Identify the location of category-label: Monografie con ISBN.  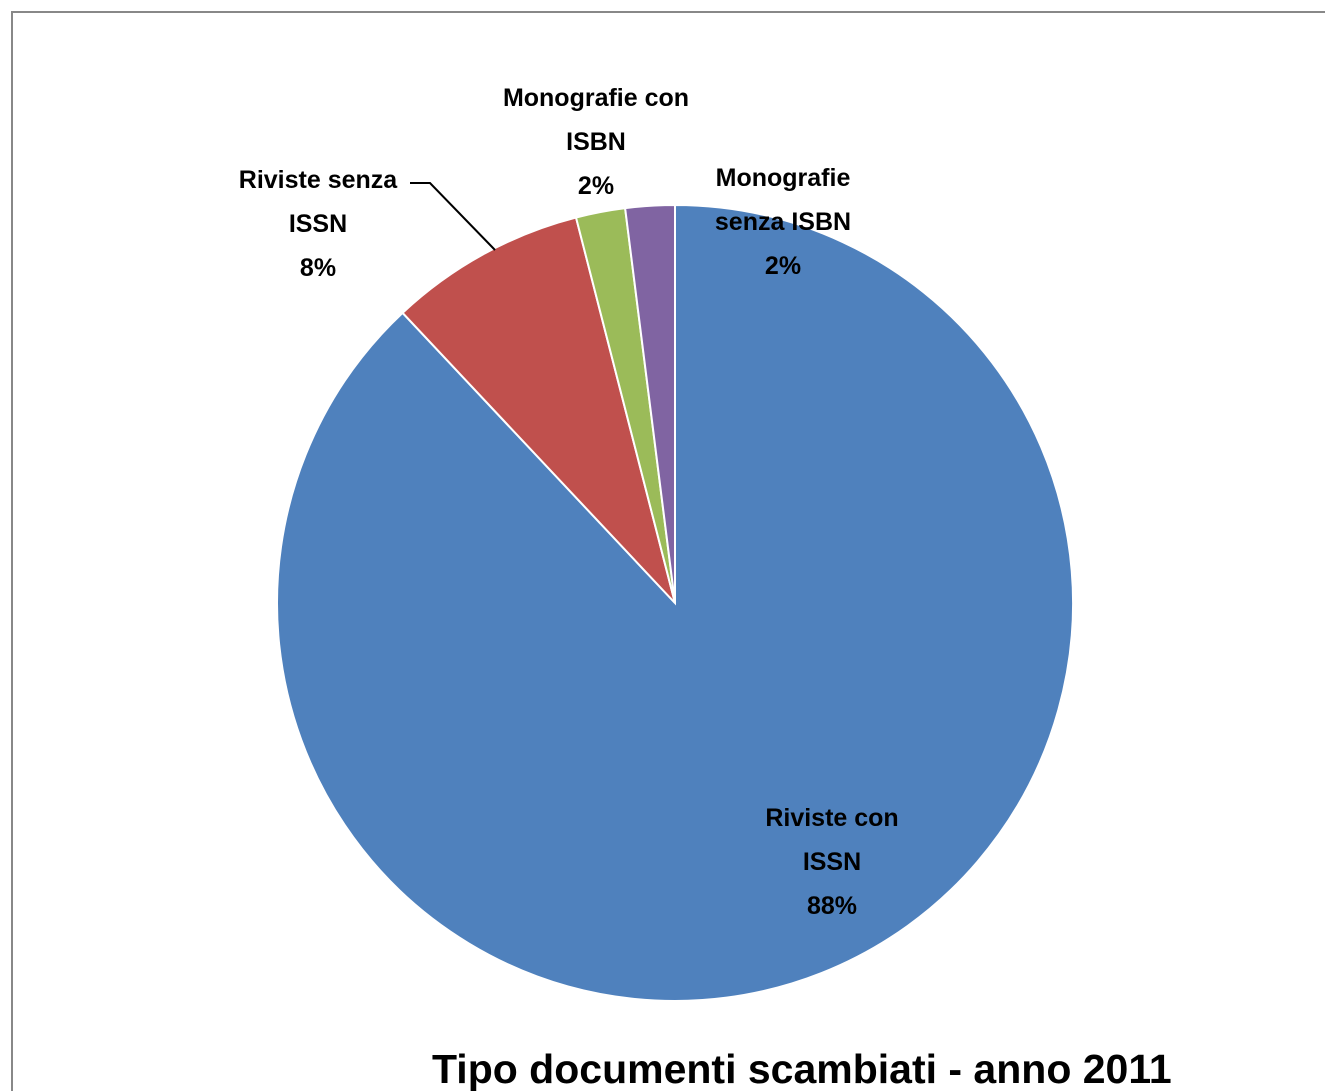
(596, 120).